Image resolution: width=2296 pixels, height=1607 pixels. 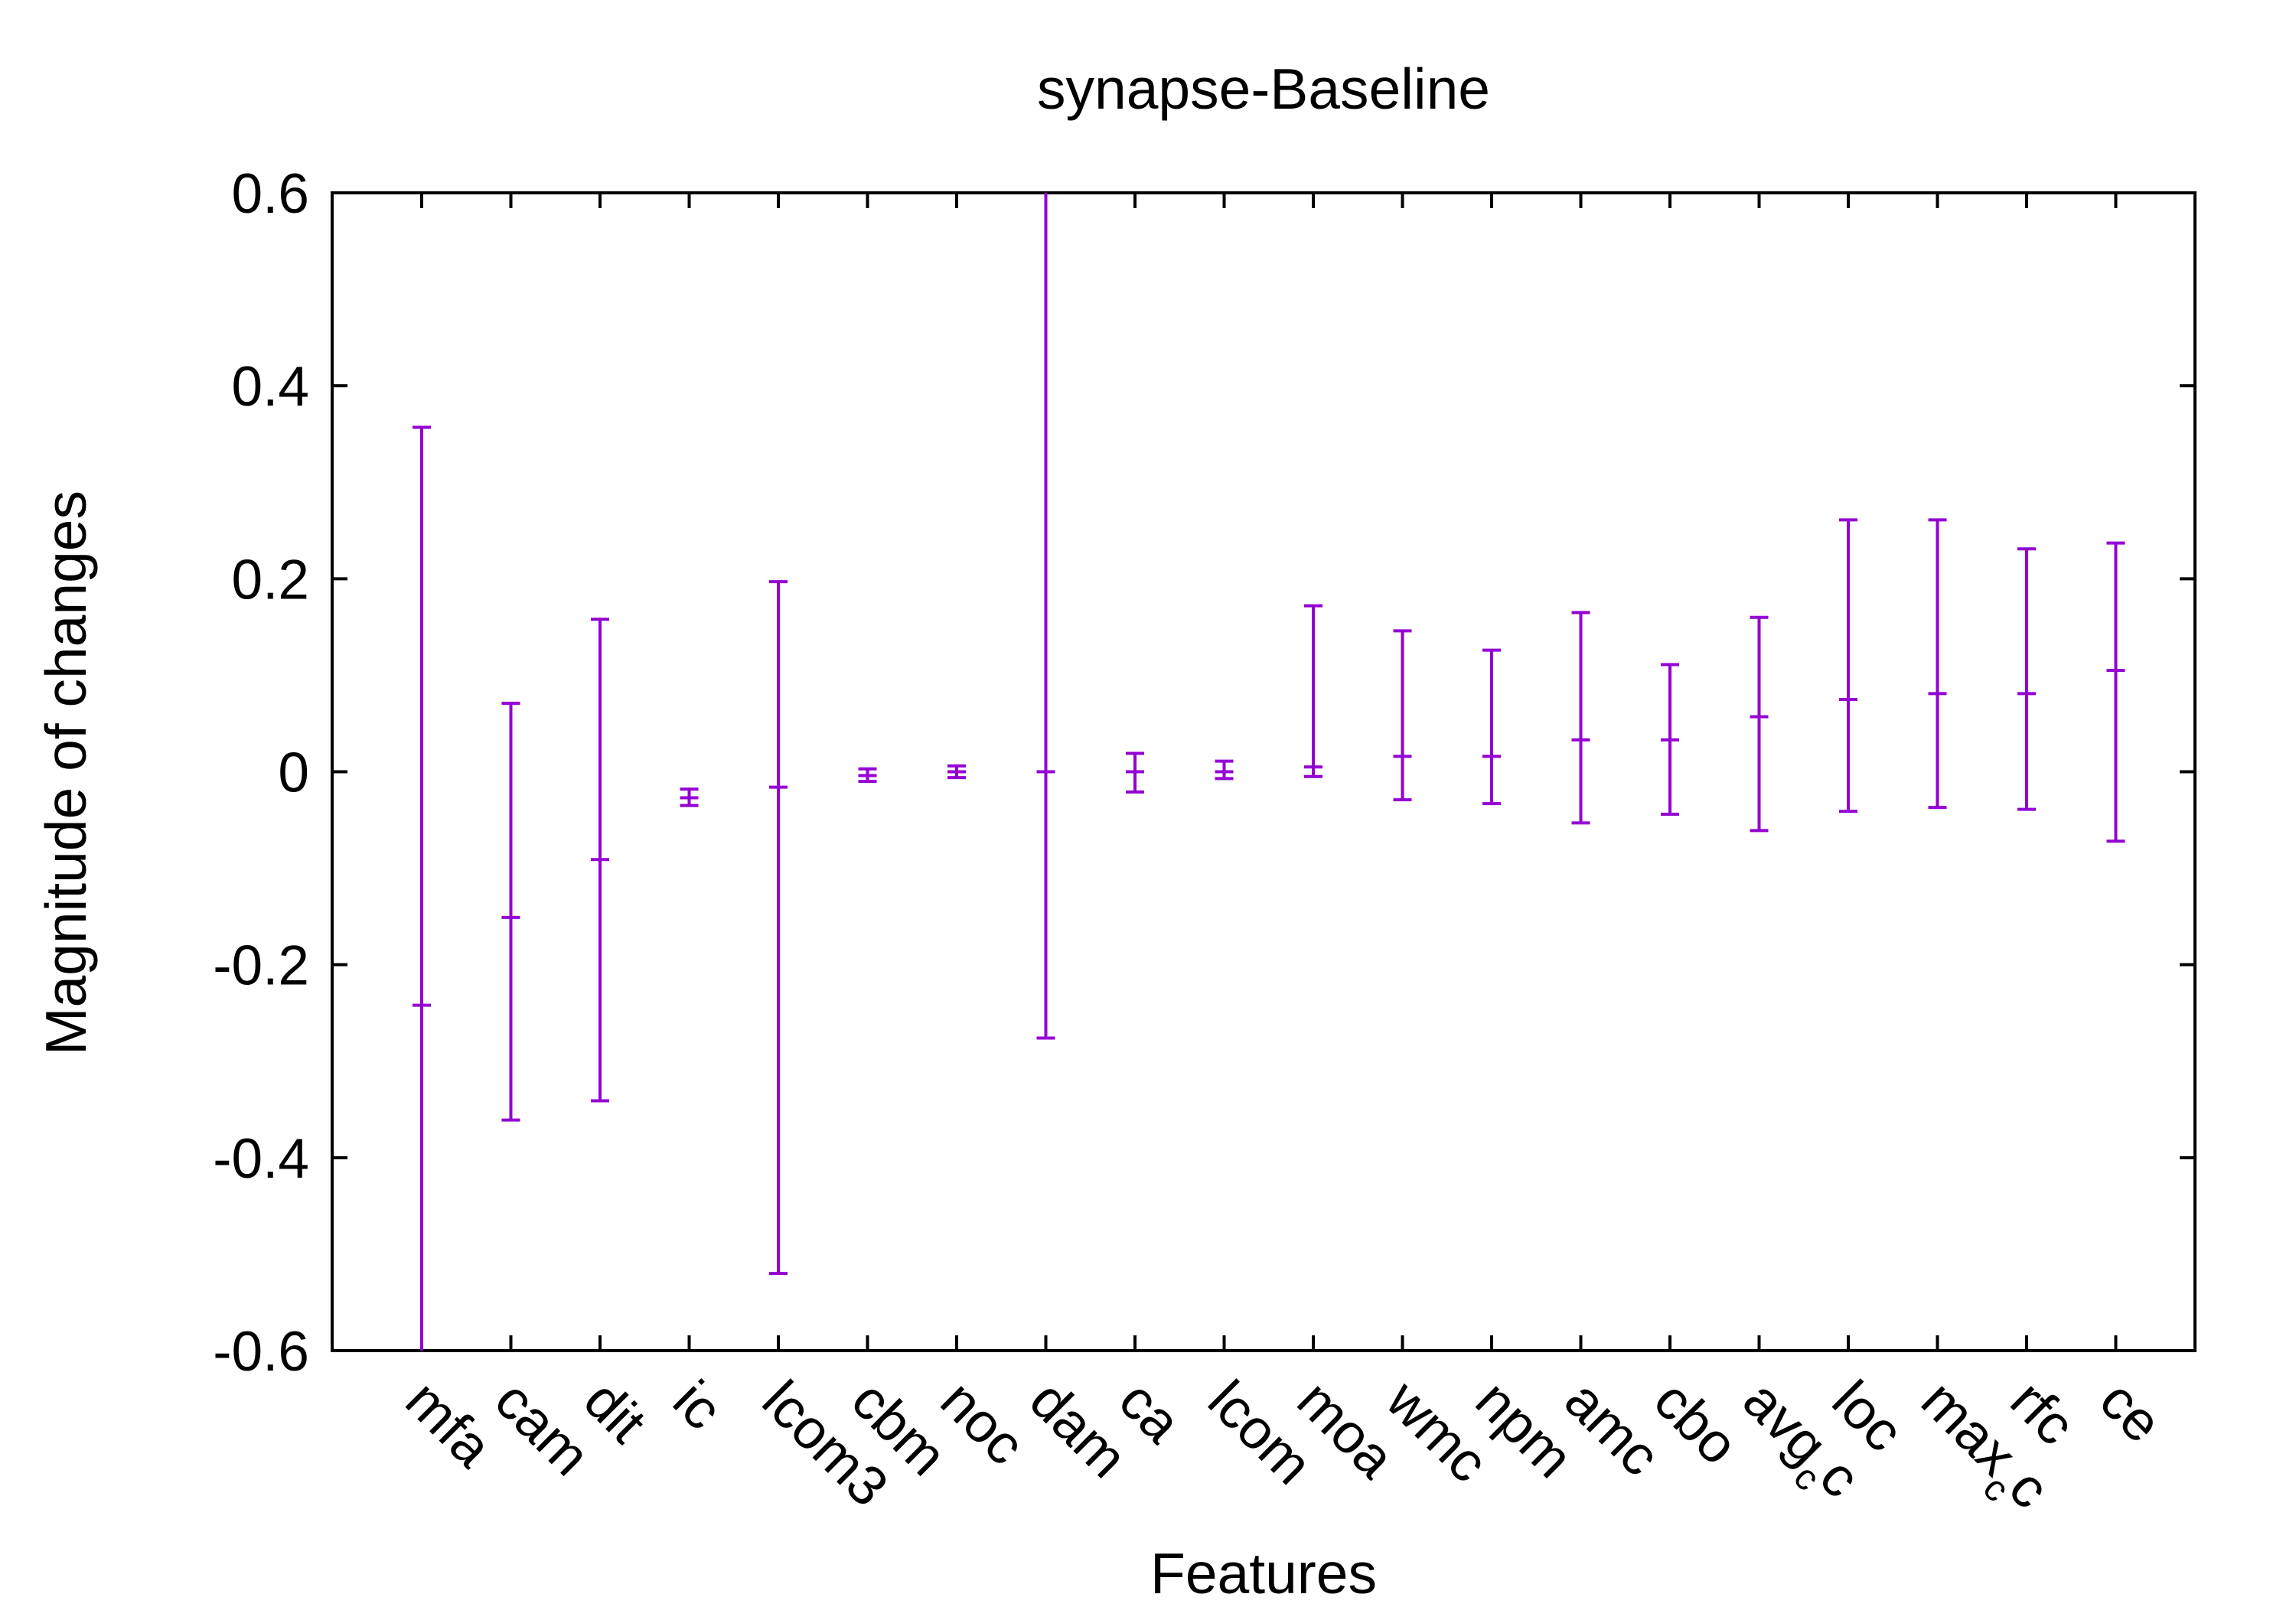 What do you see at coordinates (66, 773) in the screenshot?
I see `y-axis-label: Magnitude of changes` at bounding box center [66, 773].